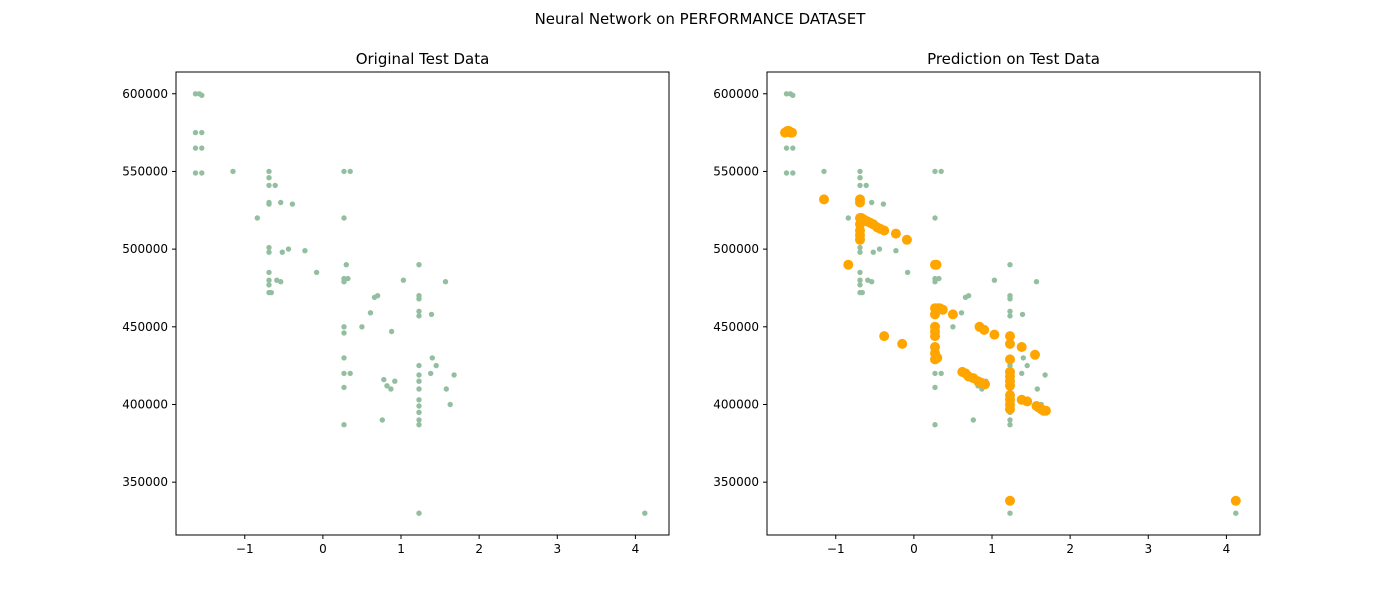  I want to click on x-tick-label: 2, so click(1070, 549).